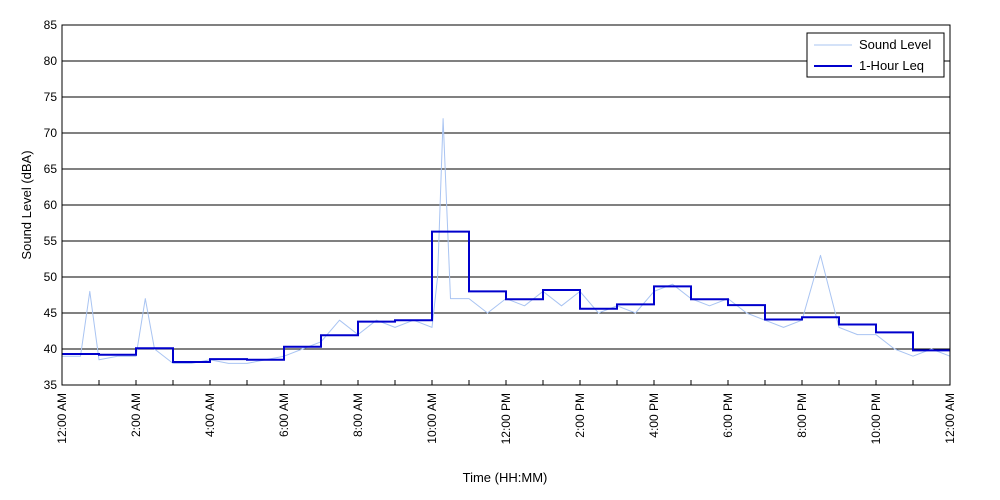  What do you see at coordinates (51, 241) in the screenshot?
I see `y-tick-label: 55` at bounding box center [51, 241].